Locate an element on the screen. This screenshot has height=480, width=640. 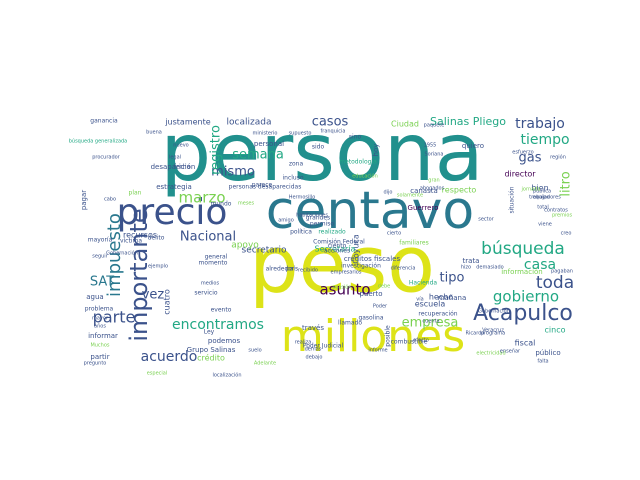
word-137: pagaban is located at coordinates (562, 272).